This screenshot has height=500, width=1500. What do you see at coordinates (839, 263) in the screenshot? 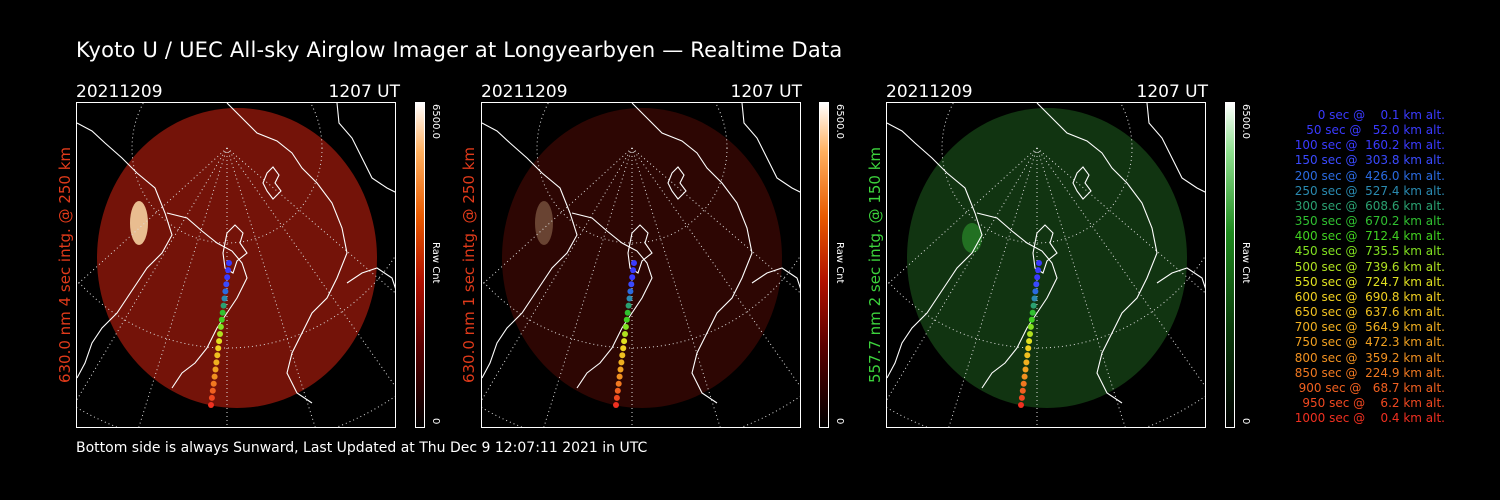
I see `panel-2-cbar-unit: Raw Cnt` at bounding box center [839, 263].